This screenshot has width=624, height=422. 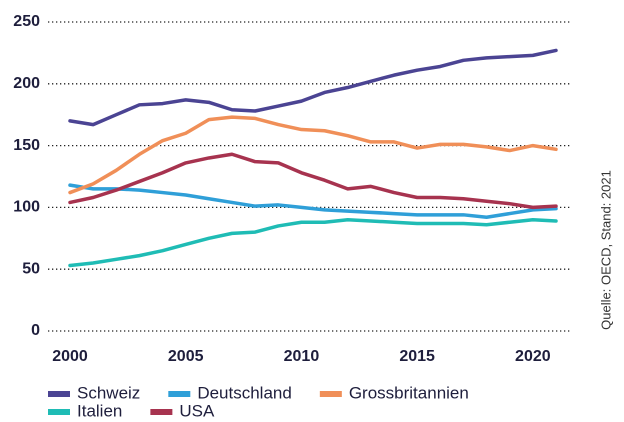 I want to click on source-note: Quelle: OECD, Stand: 2021, so click(x=605, y=250).